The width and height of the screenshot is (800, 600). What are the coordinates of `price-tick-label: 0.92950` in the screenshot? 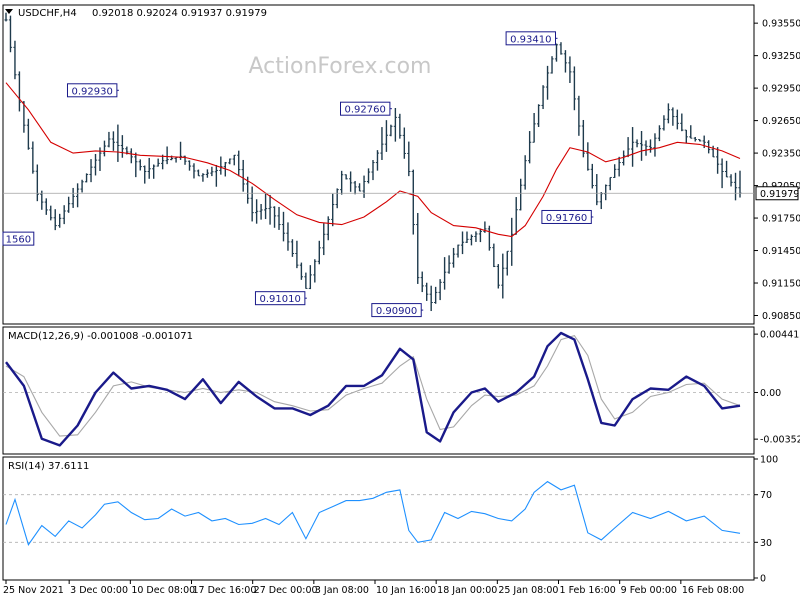 It's located at (781, 89).